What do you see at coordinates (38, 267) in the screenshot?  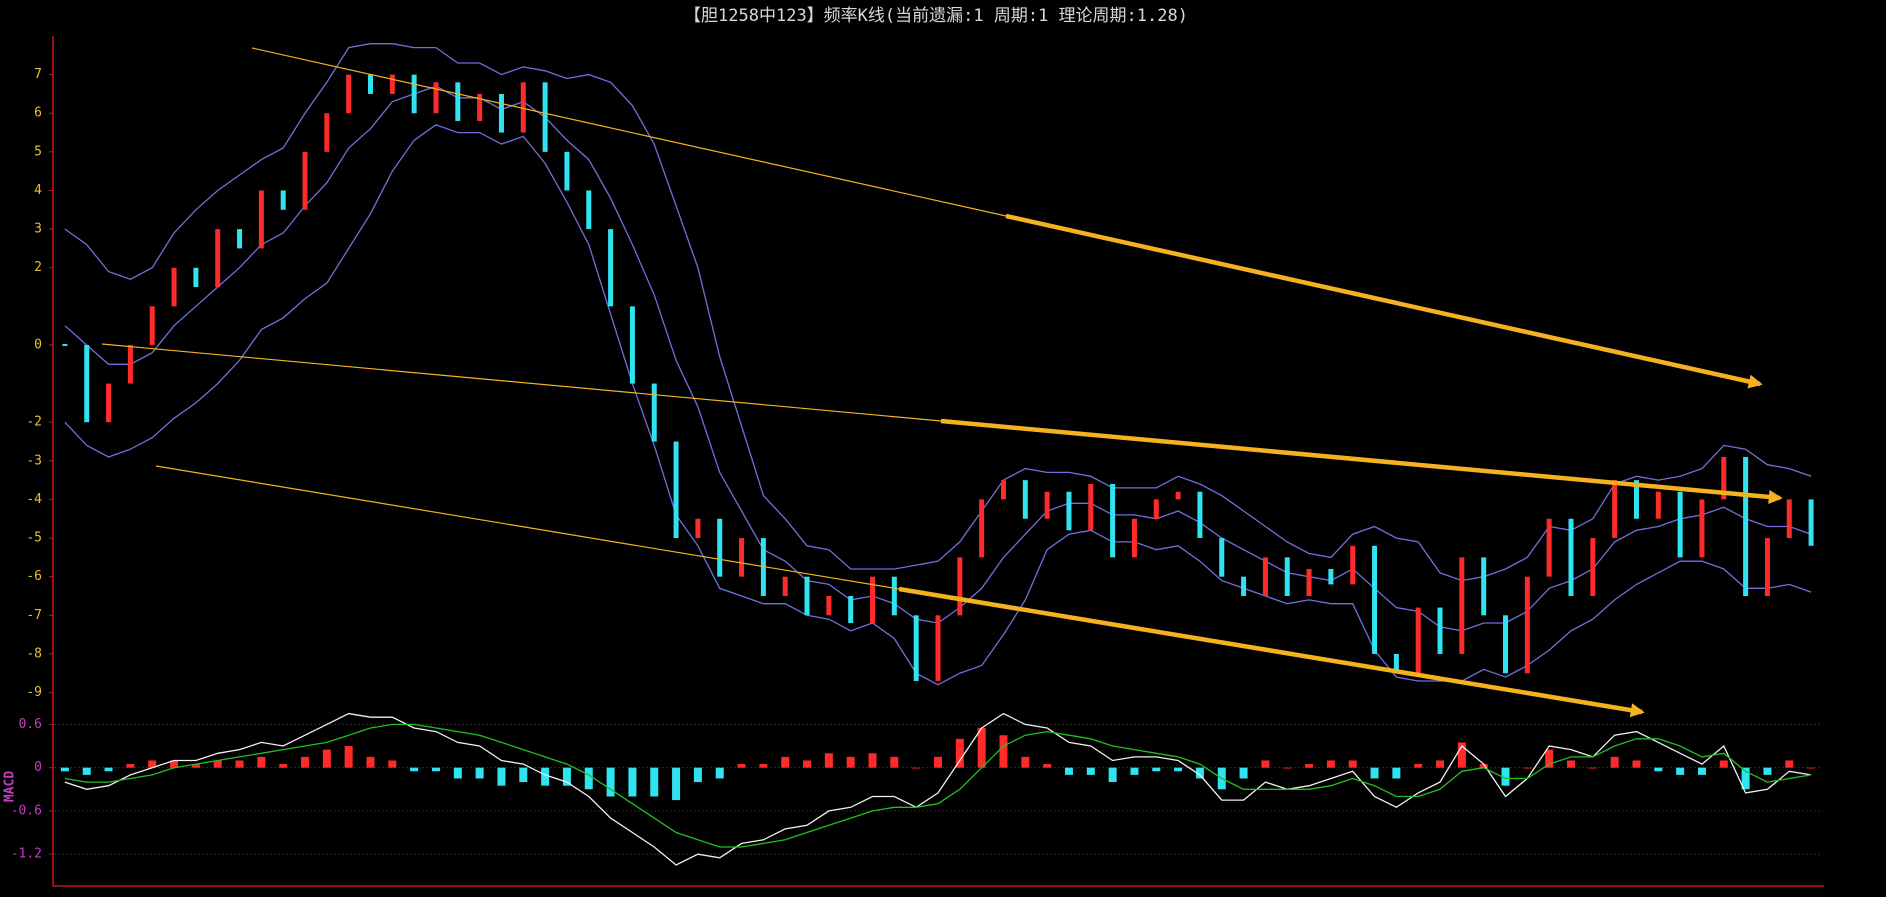 I see `y-tick-label: 2` at bounding box center [38, 267].